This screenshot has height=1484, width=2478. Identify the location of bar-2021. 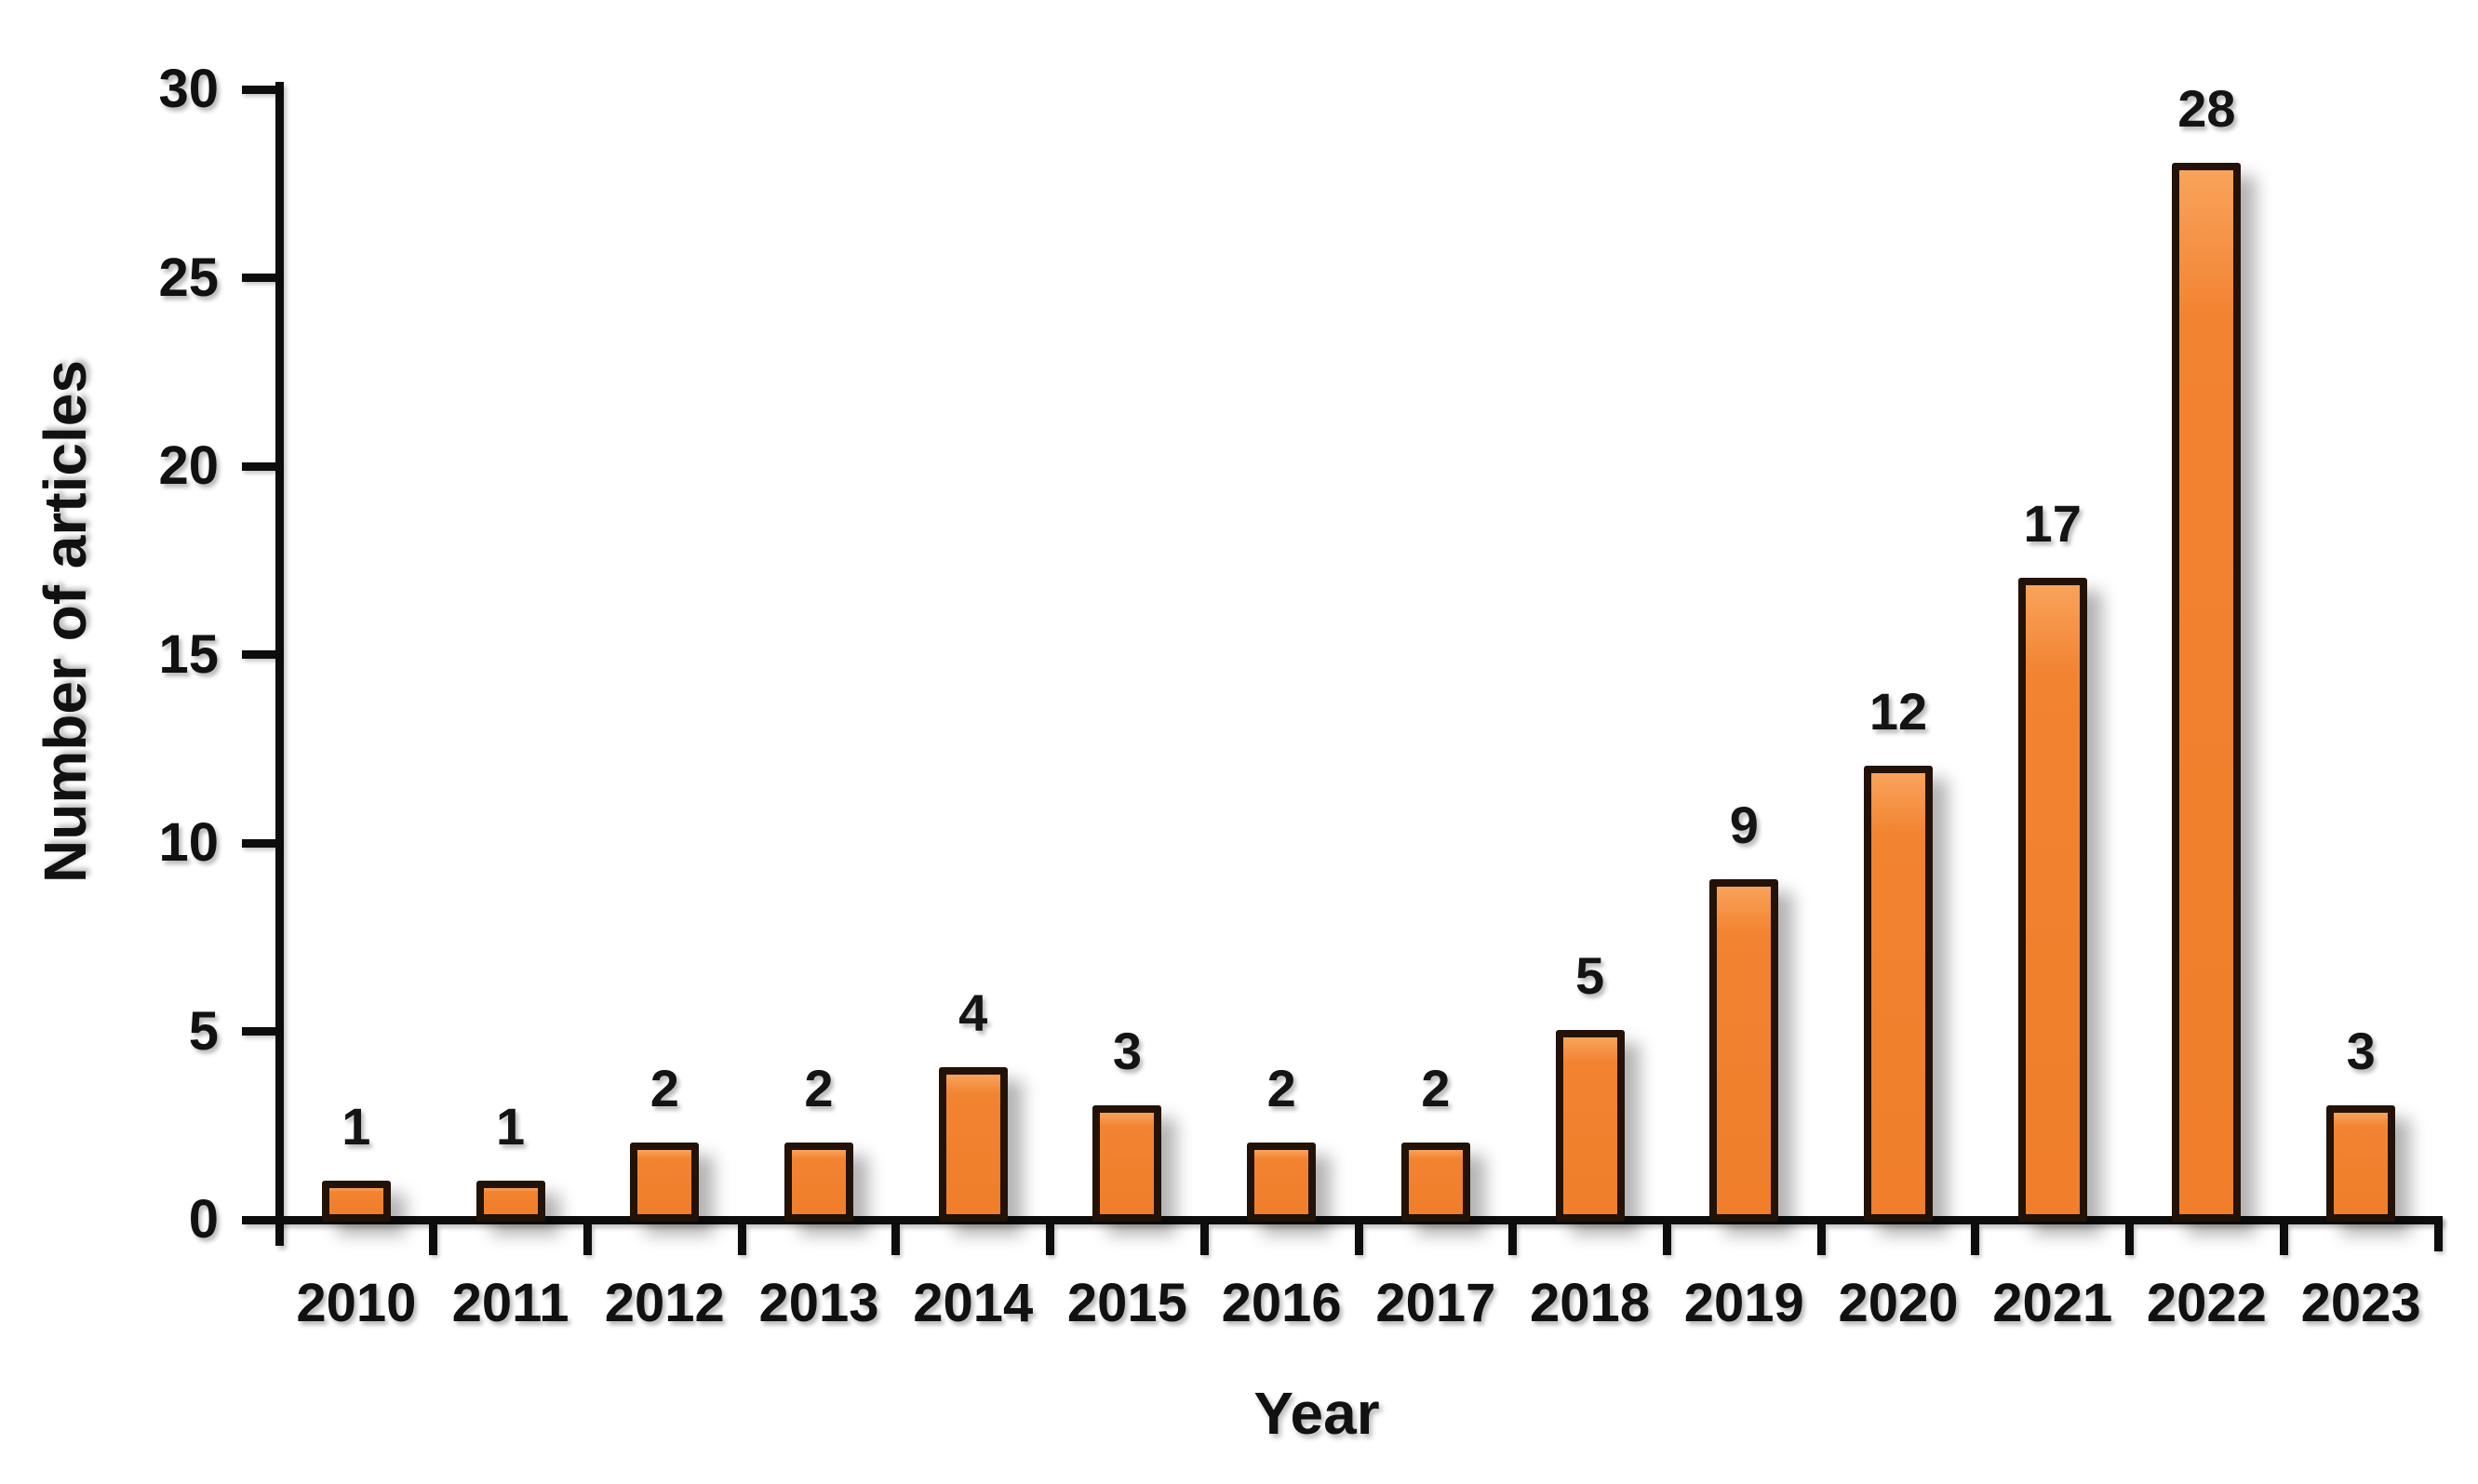
(2052, 899).